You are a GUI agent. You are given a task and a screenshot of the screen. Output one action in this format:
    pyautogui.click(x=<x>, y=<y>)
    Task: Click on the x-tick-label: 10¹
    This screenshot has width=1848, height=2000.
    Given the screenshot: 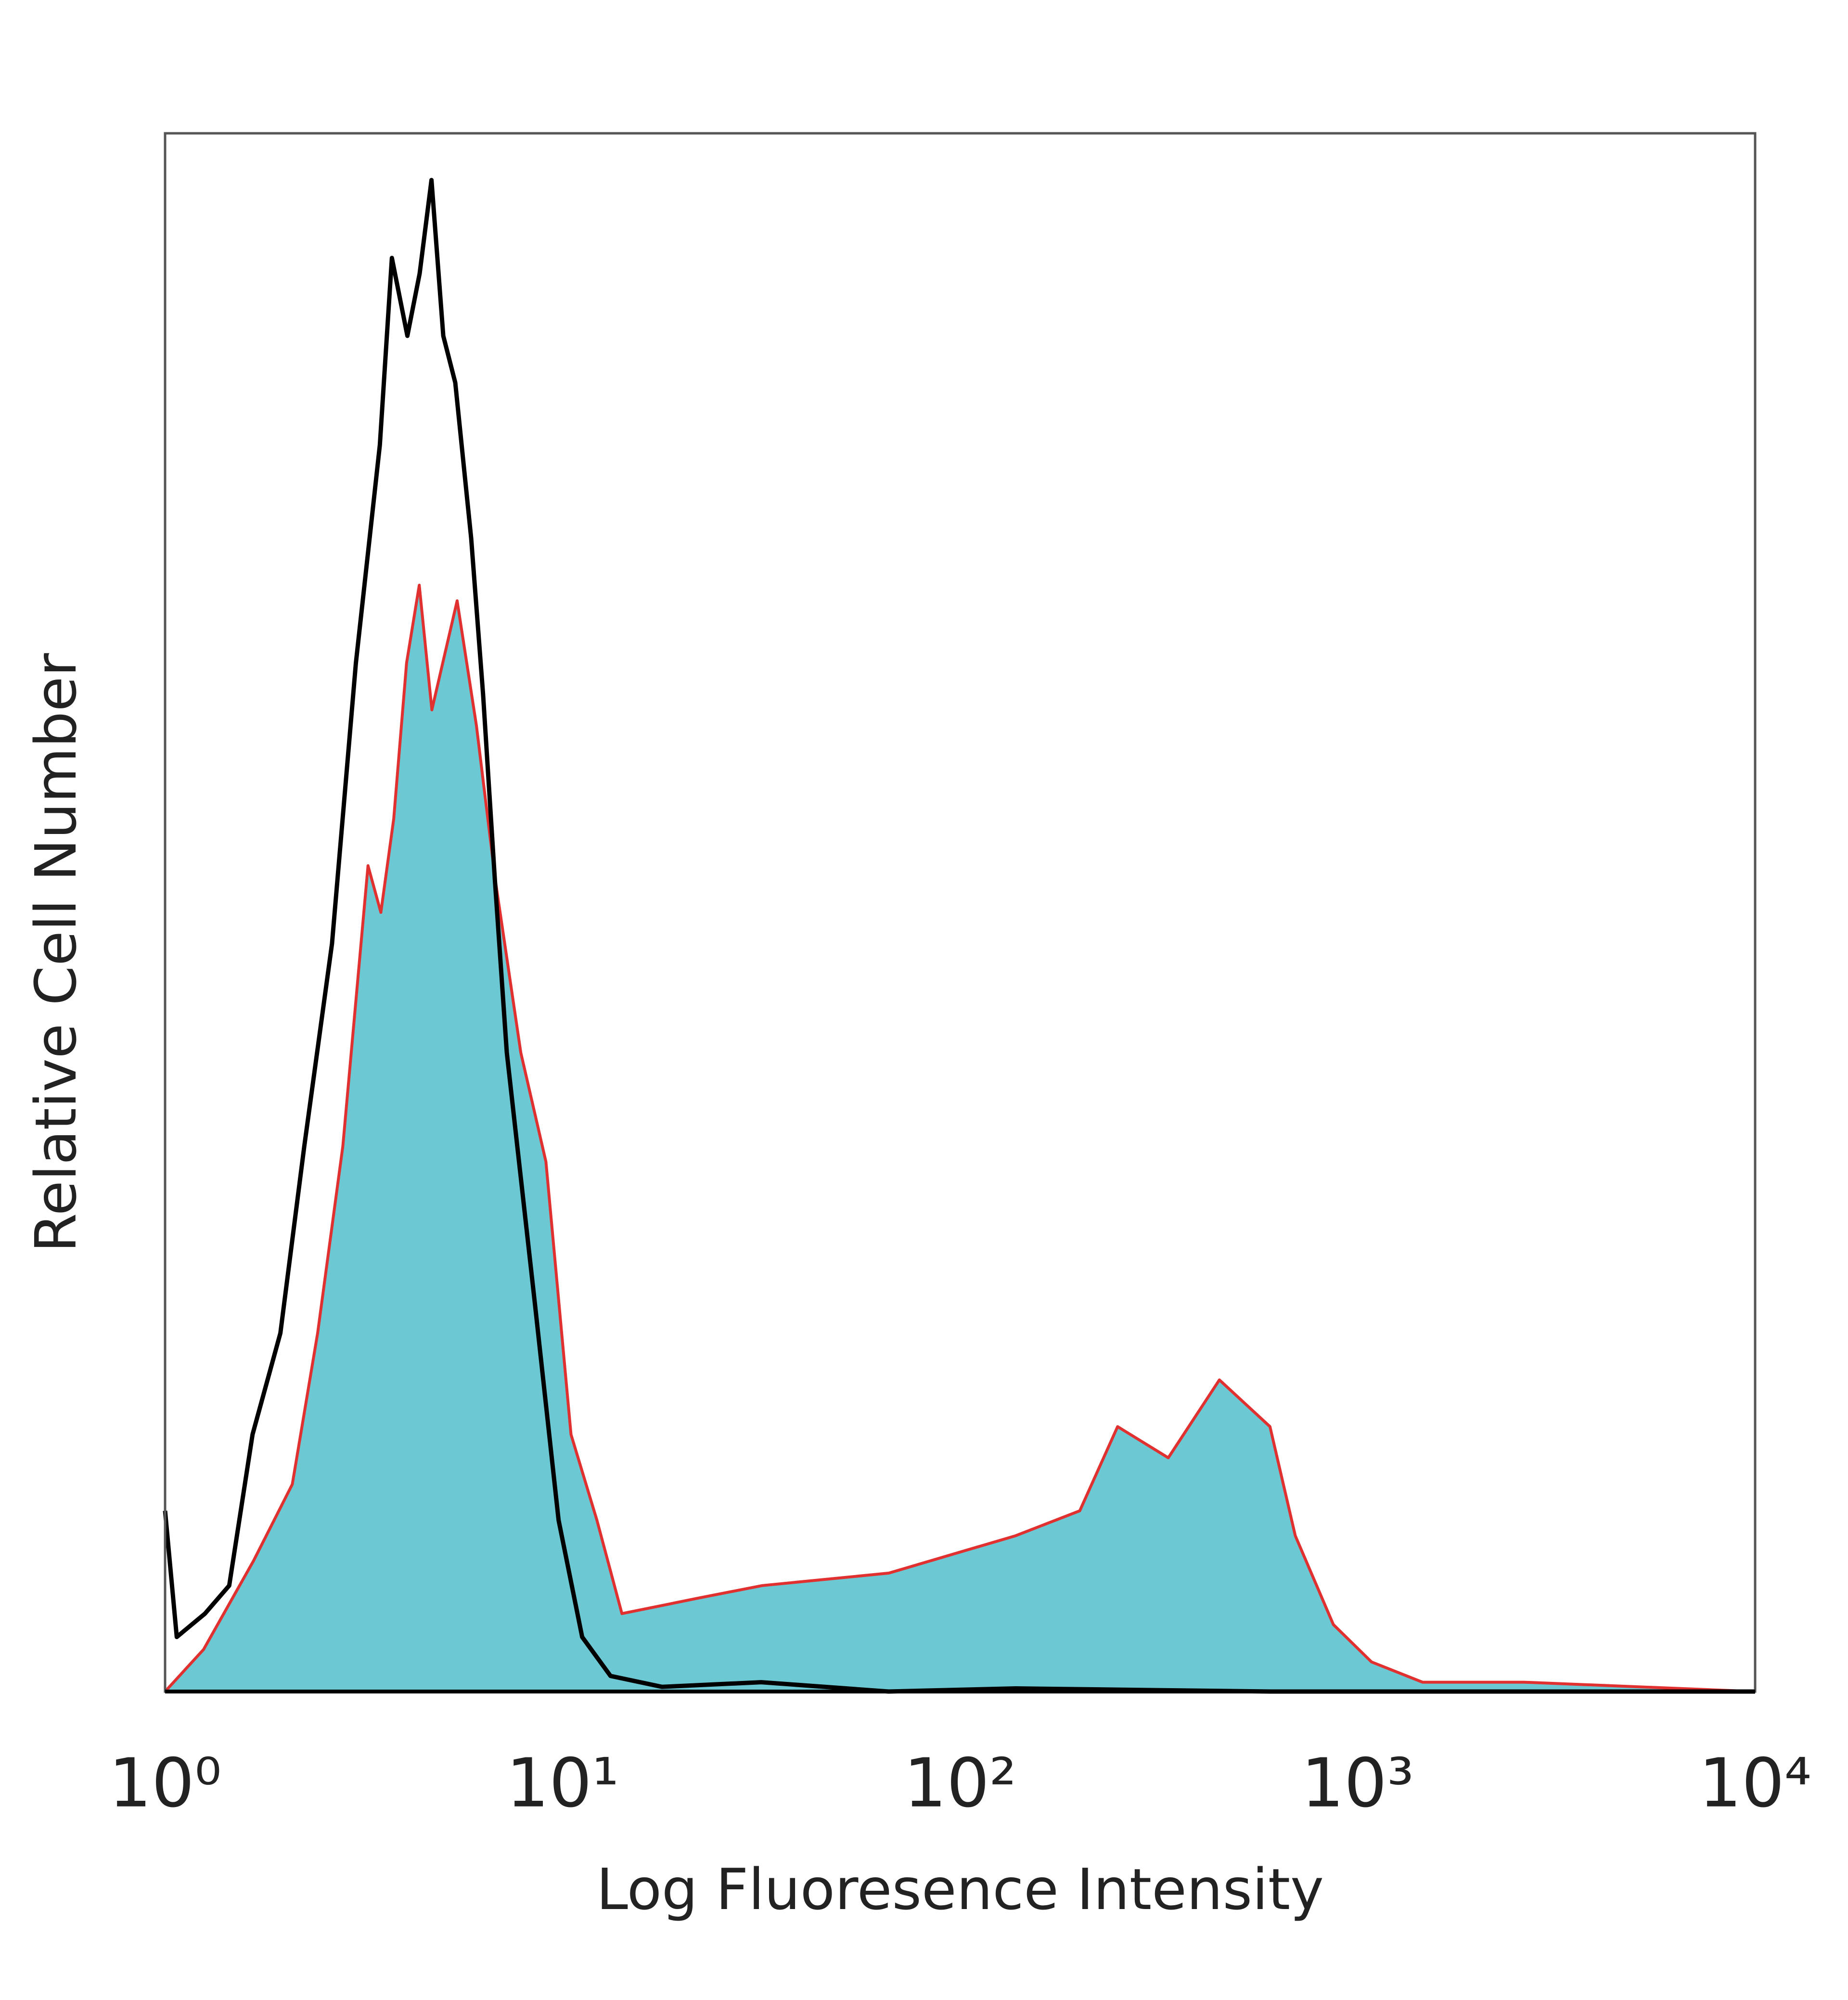 What is the action you would take?
    pyautogui.click(x=562, y=1783)
    